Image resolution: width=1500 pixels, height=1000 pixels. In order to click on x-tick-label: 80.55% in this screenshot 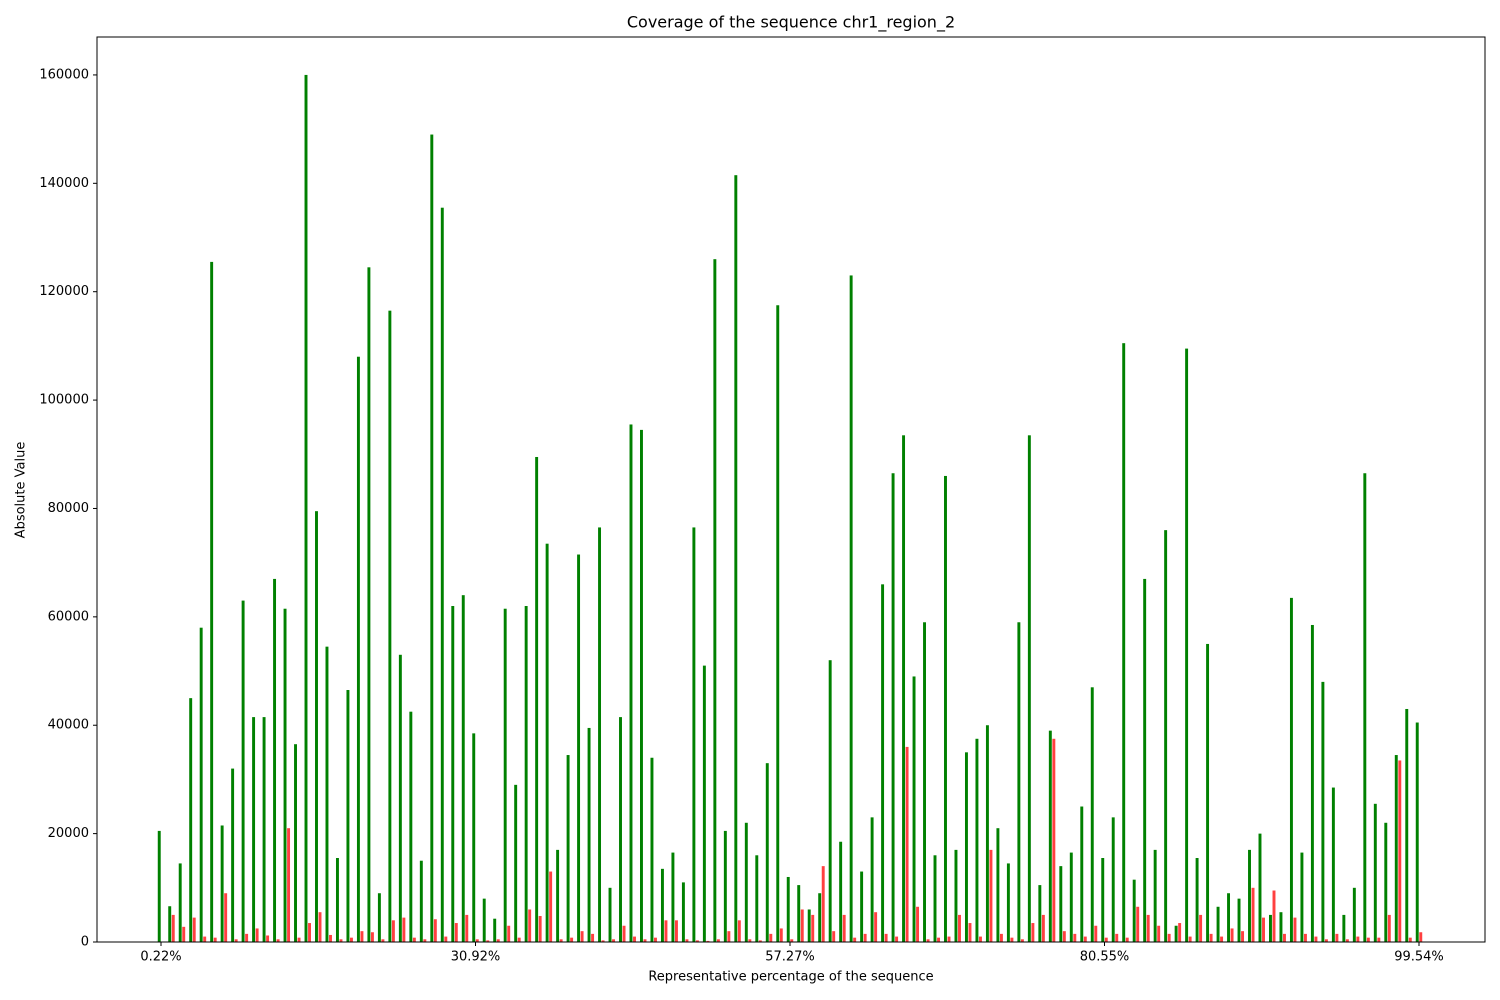, I will do `click(1105, 957)`.